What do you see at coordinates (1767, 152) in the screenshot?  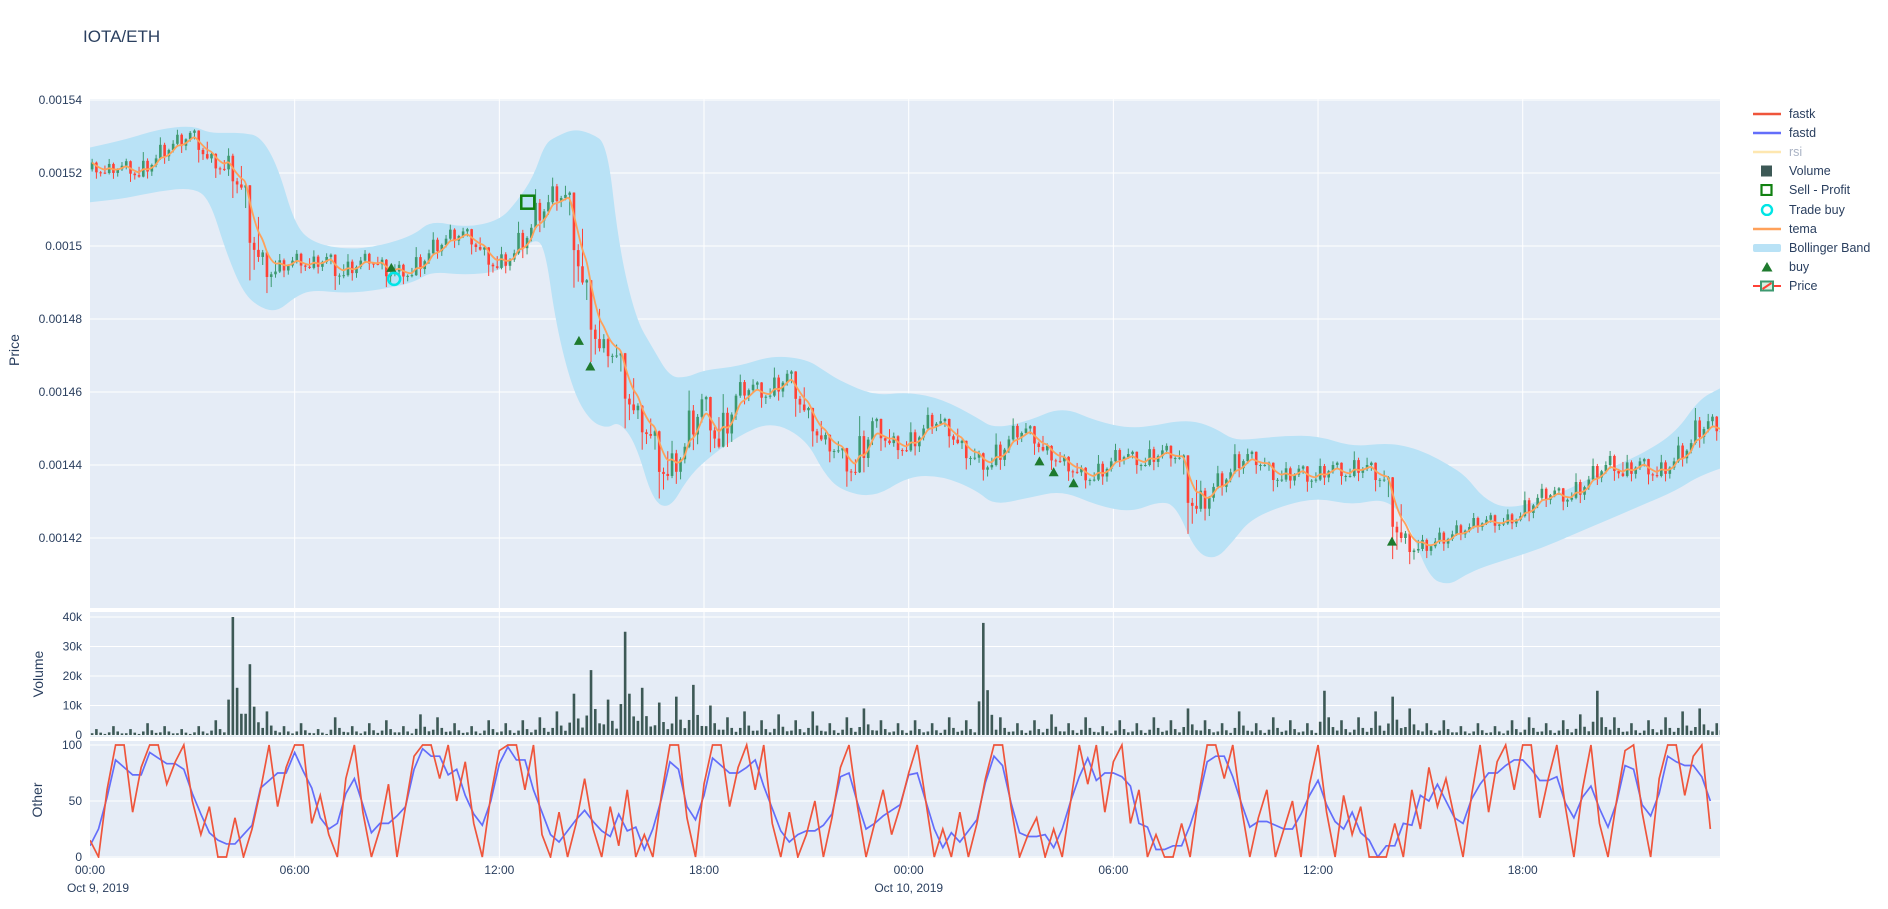 I see `rsi-line-icon` at bounding box center [1767, 152].